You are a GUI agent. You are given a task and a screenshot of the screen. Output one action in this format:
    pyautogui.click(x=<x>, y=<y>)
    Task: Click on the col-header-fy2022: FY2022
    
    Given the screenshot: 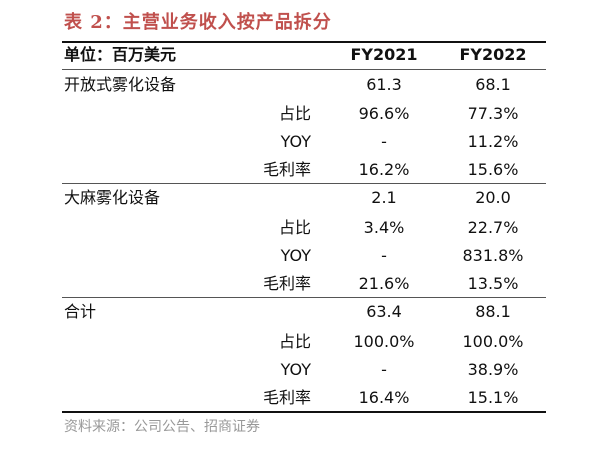 What is the action you would take?
    pyautogui.click(x=493, y=54)
    